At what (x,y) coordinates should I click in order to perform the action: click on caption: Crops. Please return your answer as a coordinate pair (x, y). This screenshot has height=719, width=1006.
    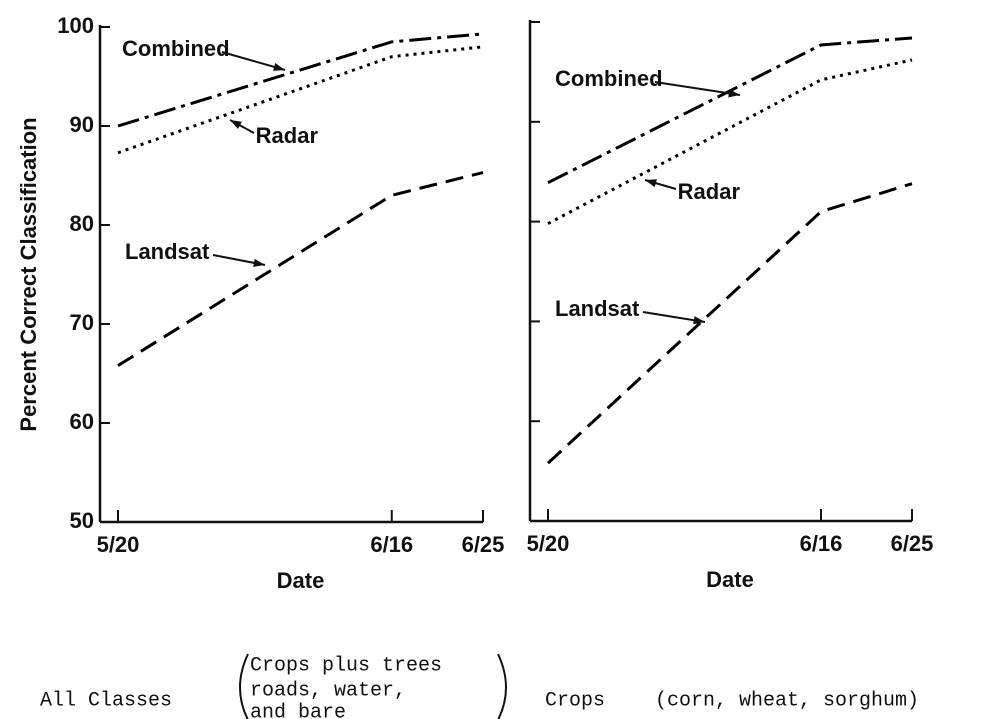
    Looking at the image, I should click on (575, 700).